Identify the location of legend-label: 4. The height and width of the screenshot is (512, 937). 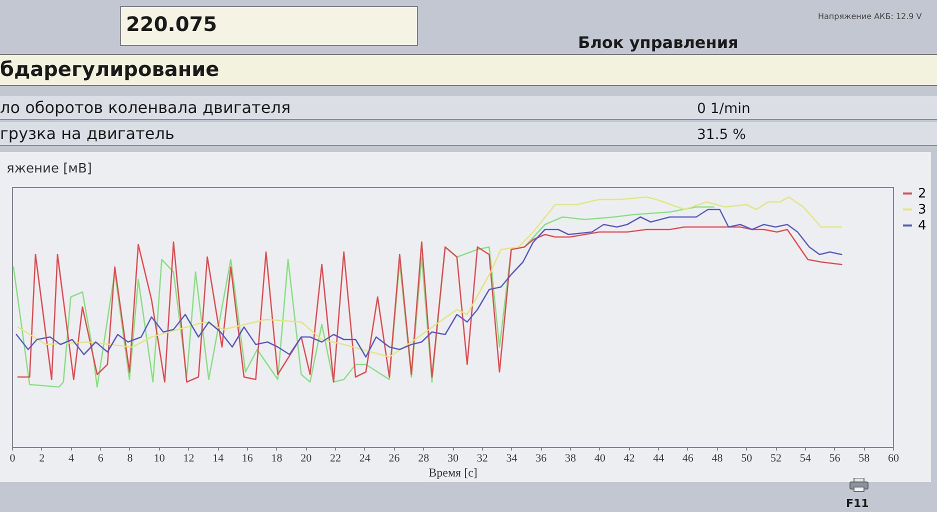
(922, 226).